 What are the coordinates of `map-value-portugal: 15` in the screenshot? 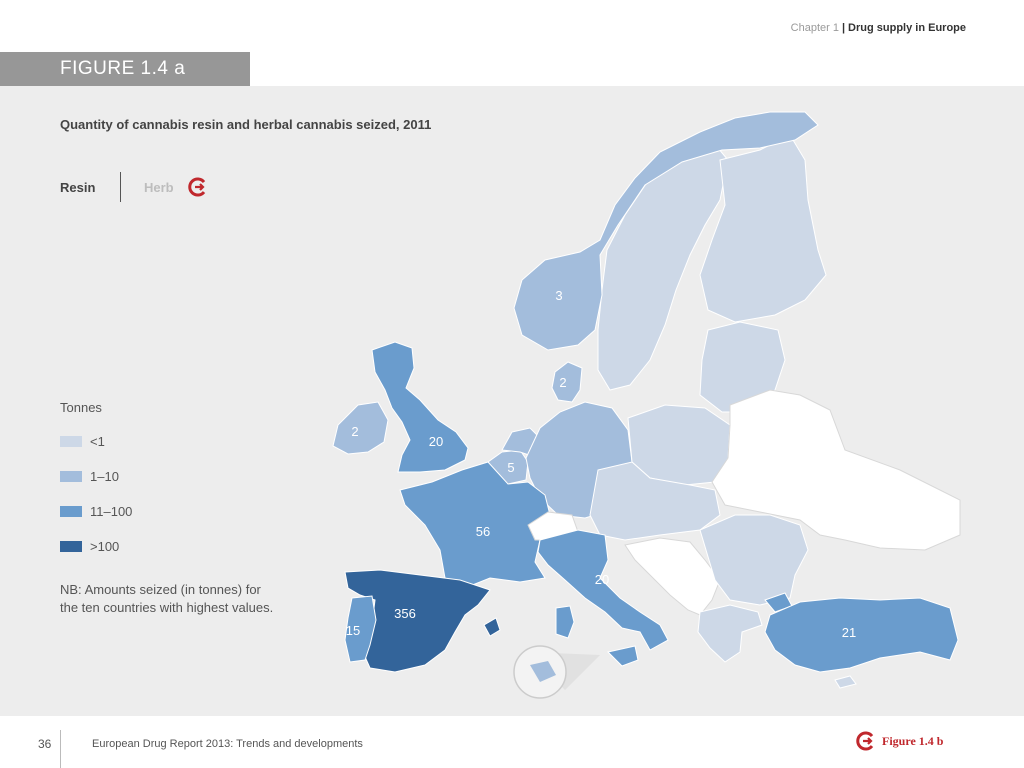 It's located at (353, 630).